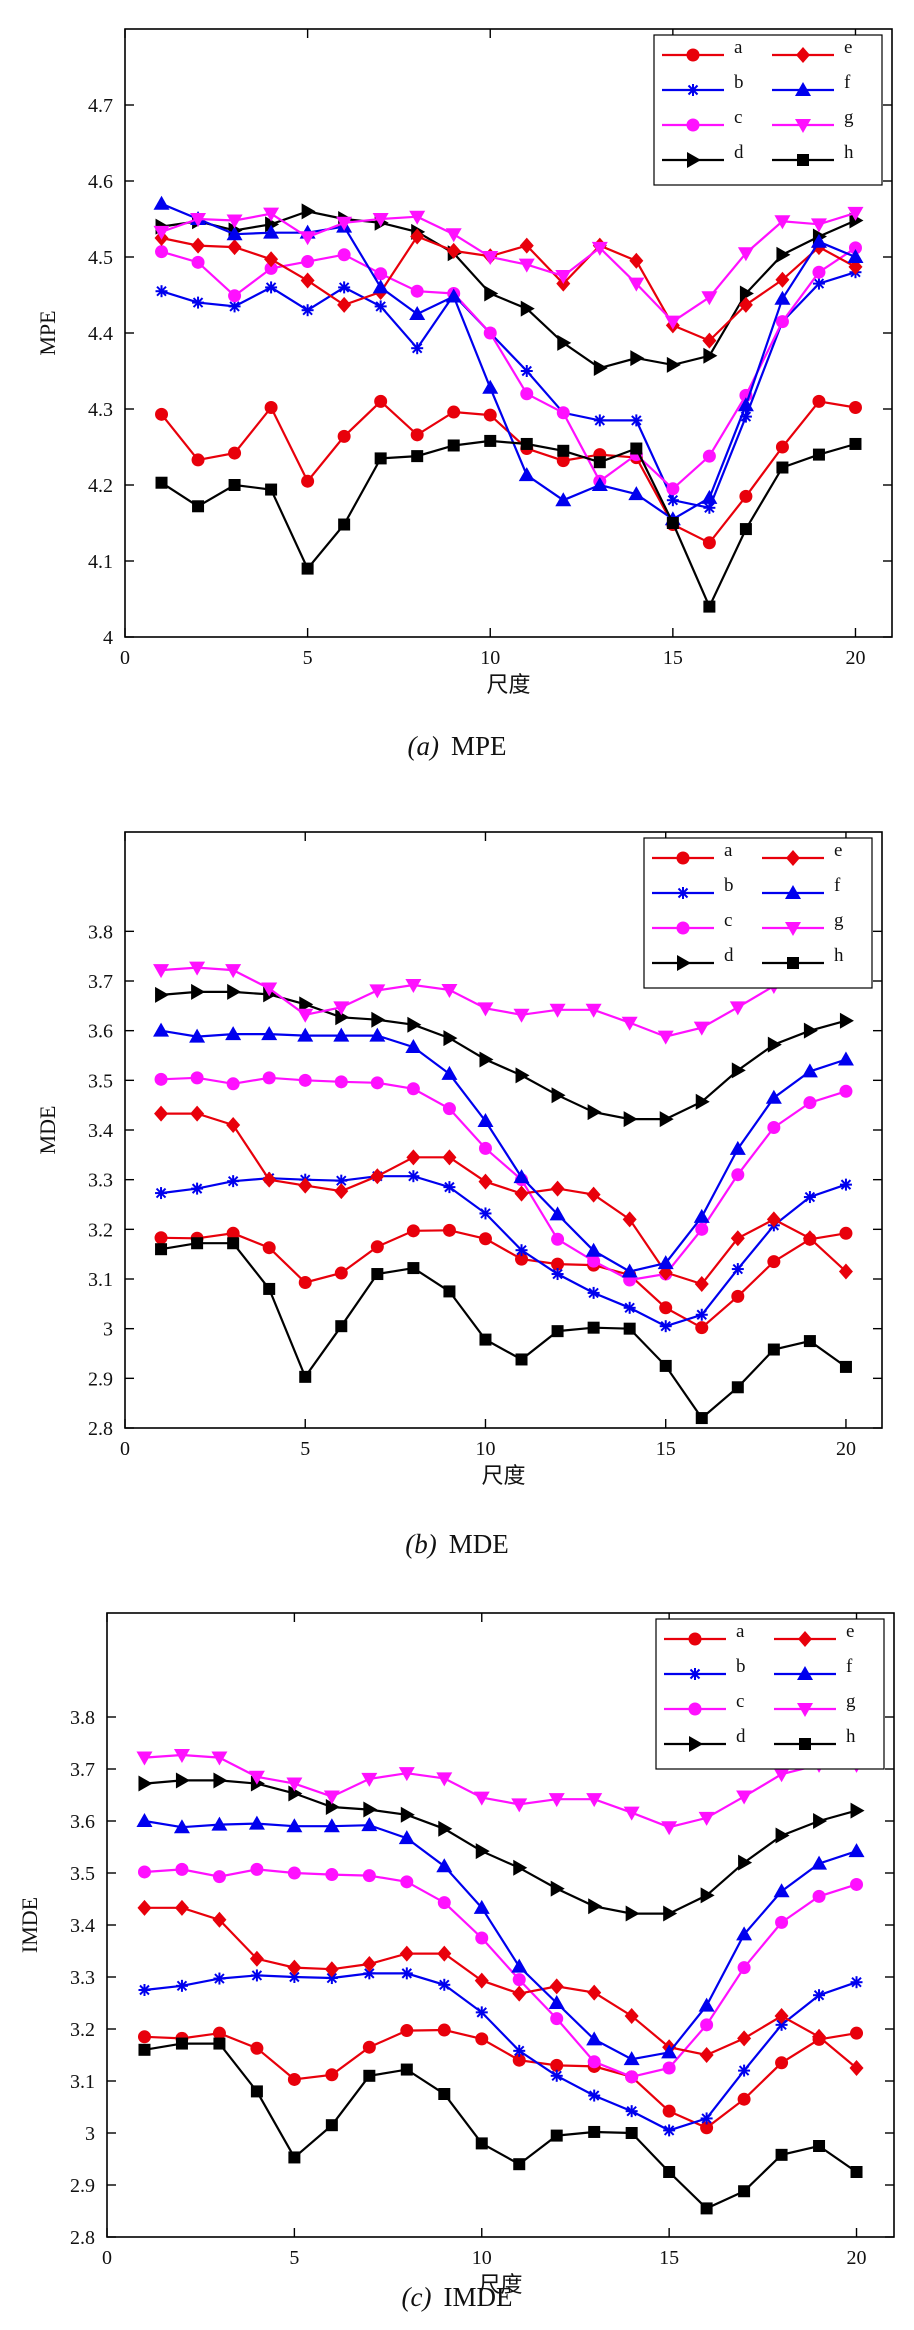  I want to click on series-f, so click(508, 360).